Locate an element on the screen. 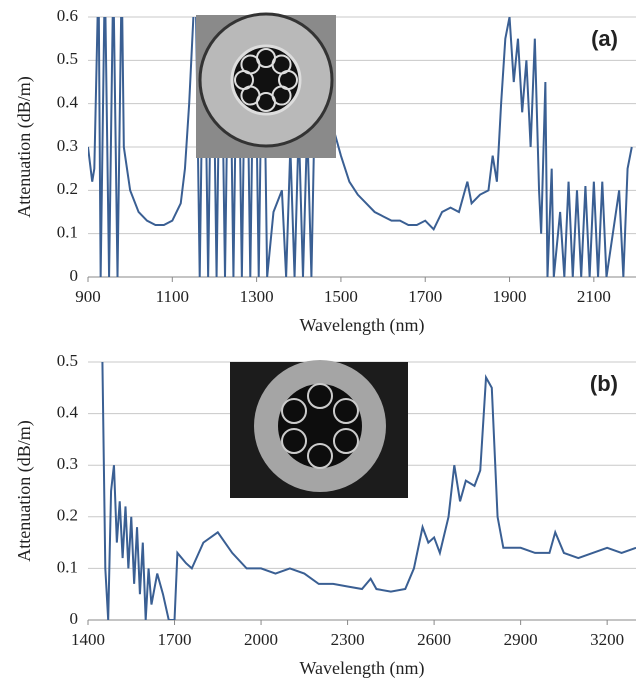  x-tick-label: 900 is located at coordinates (88, 296).